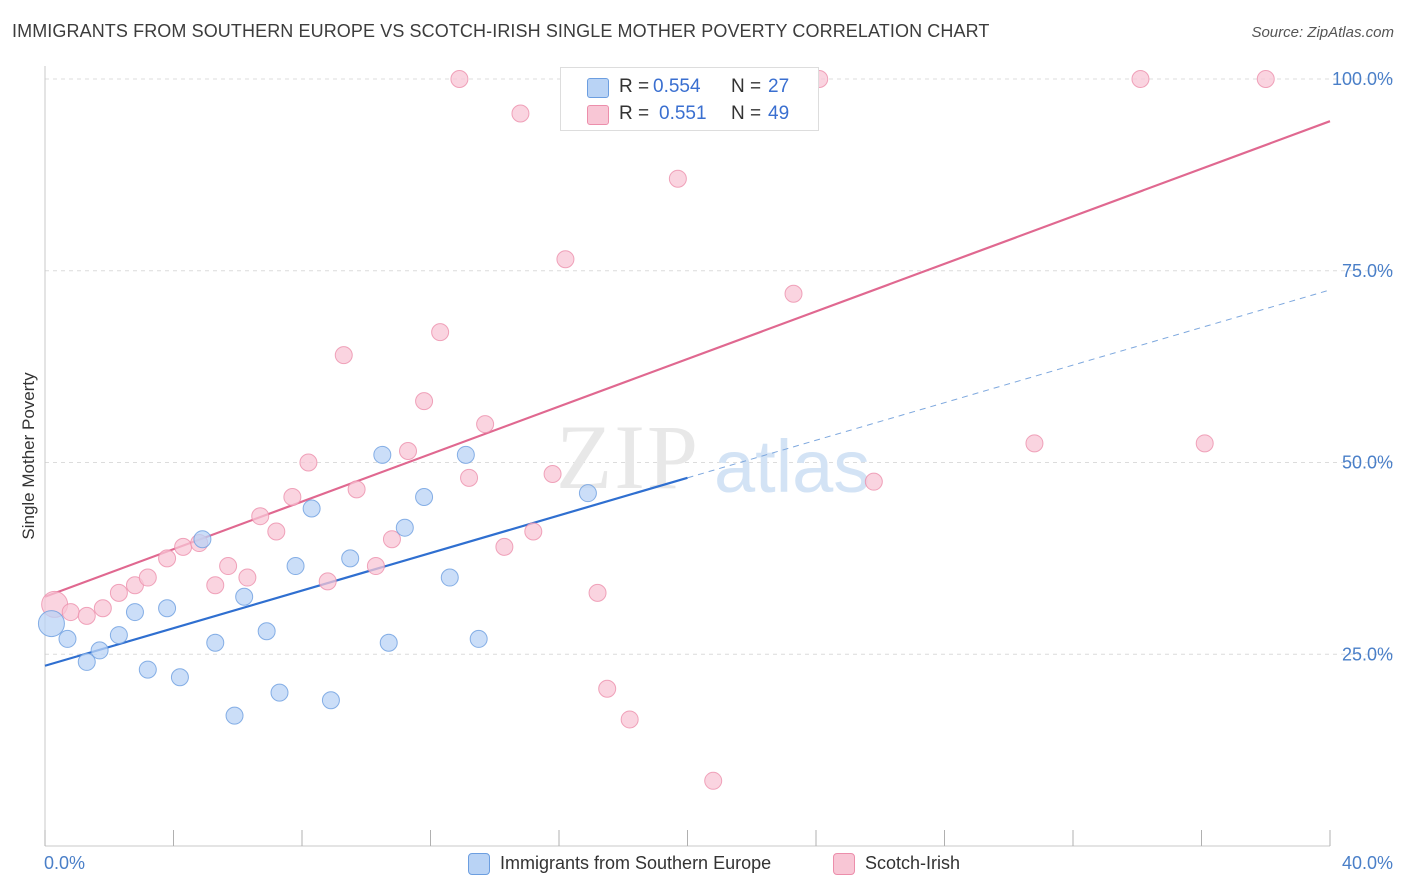 The image size is (1406, 892). I want to click on legend-n-value: 27, so click(779, 86).